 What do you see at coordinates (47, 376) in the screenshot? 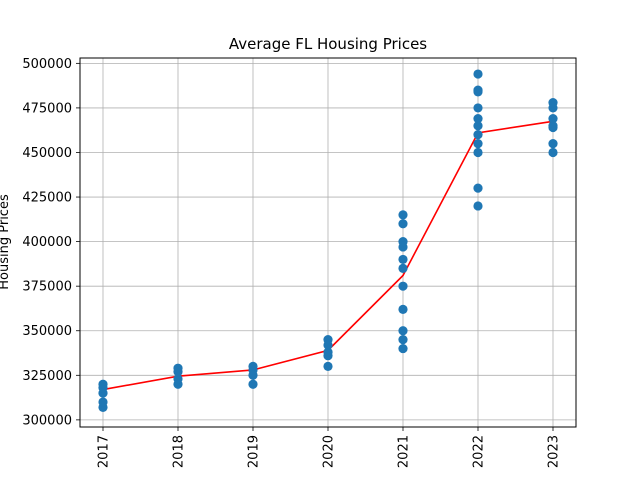
I see `y-tick-label: 325000` at bounding box center [47, 376].